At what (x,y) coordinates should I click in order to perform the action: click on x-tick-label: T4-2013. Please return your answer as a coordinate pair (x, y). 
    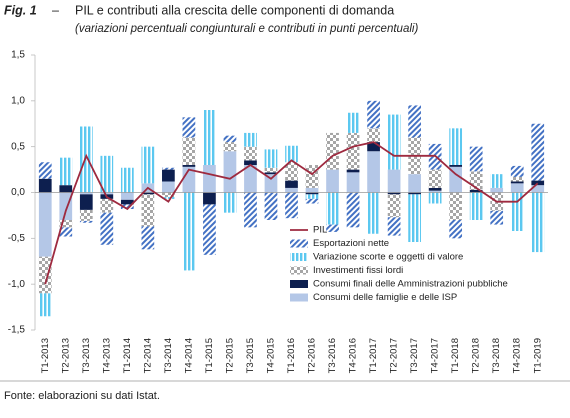
    Looking at the image, I should click on (106, 355).